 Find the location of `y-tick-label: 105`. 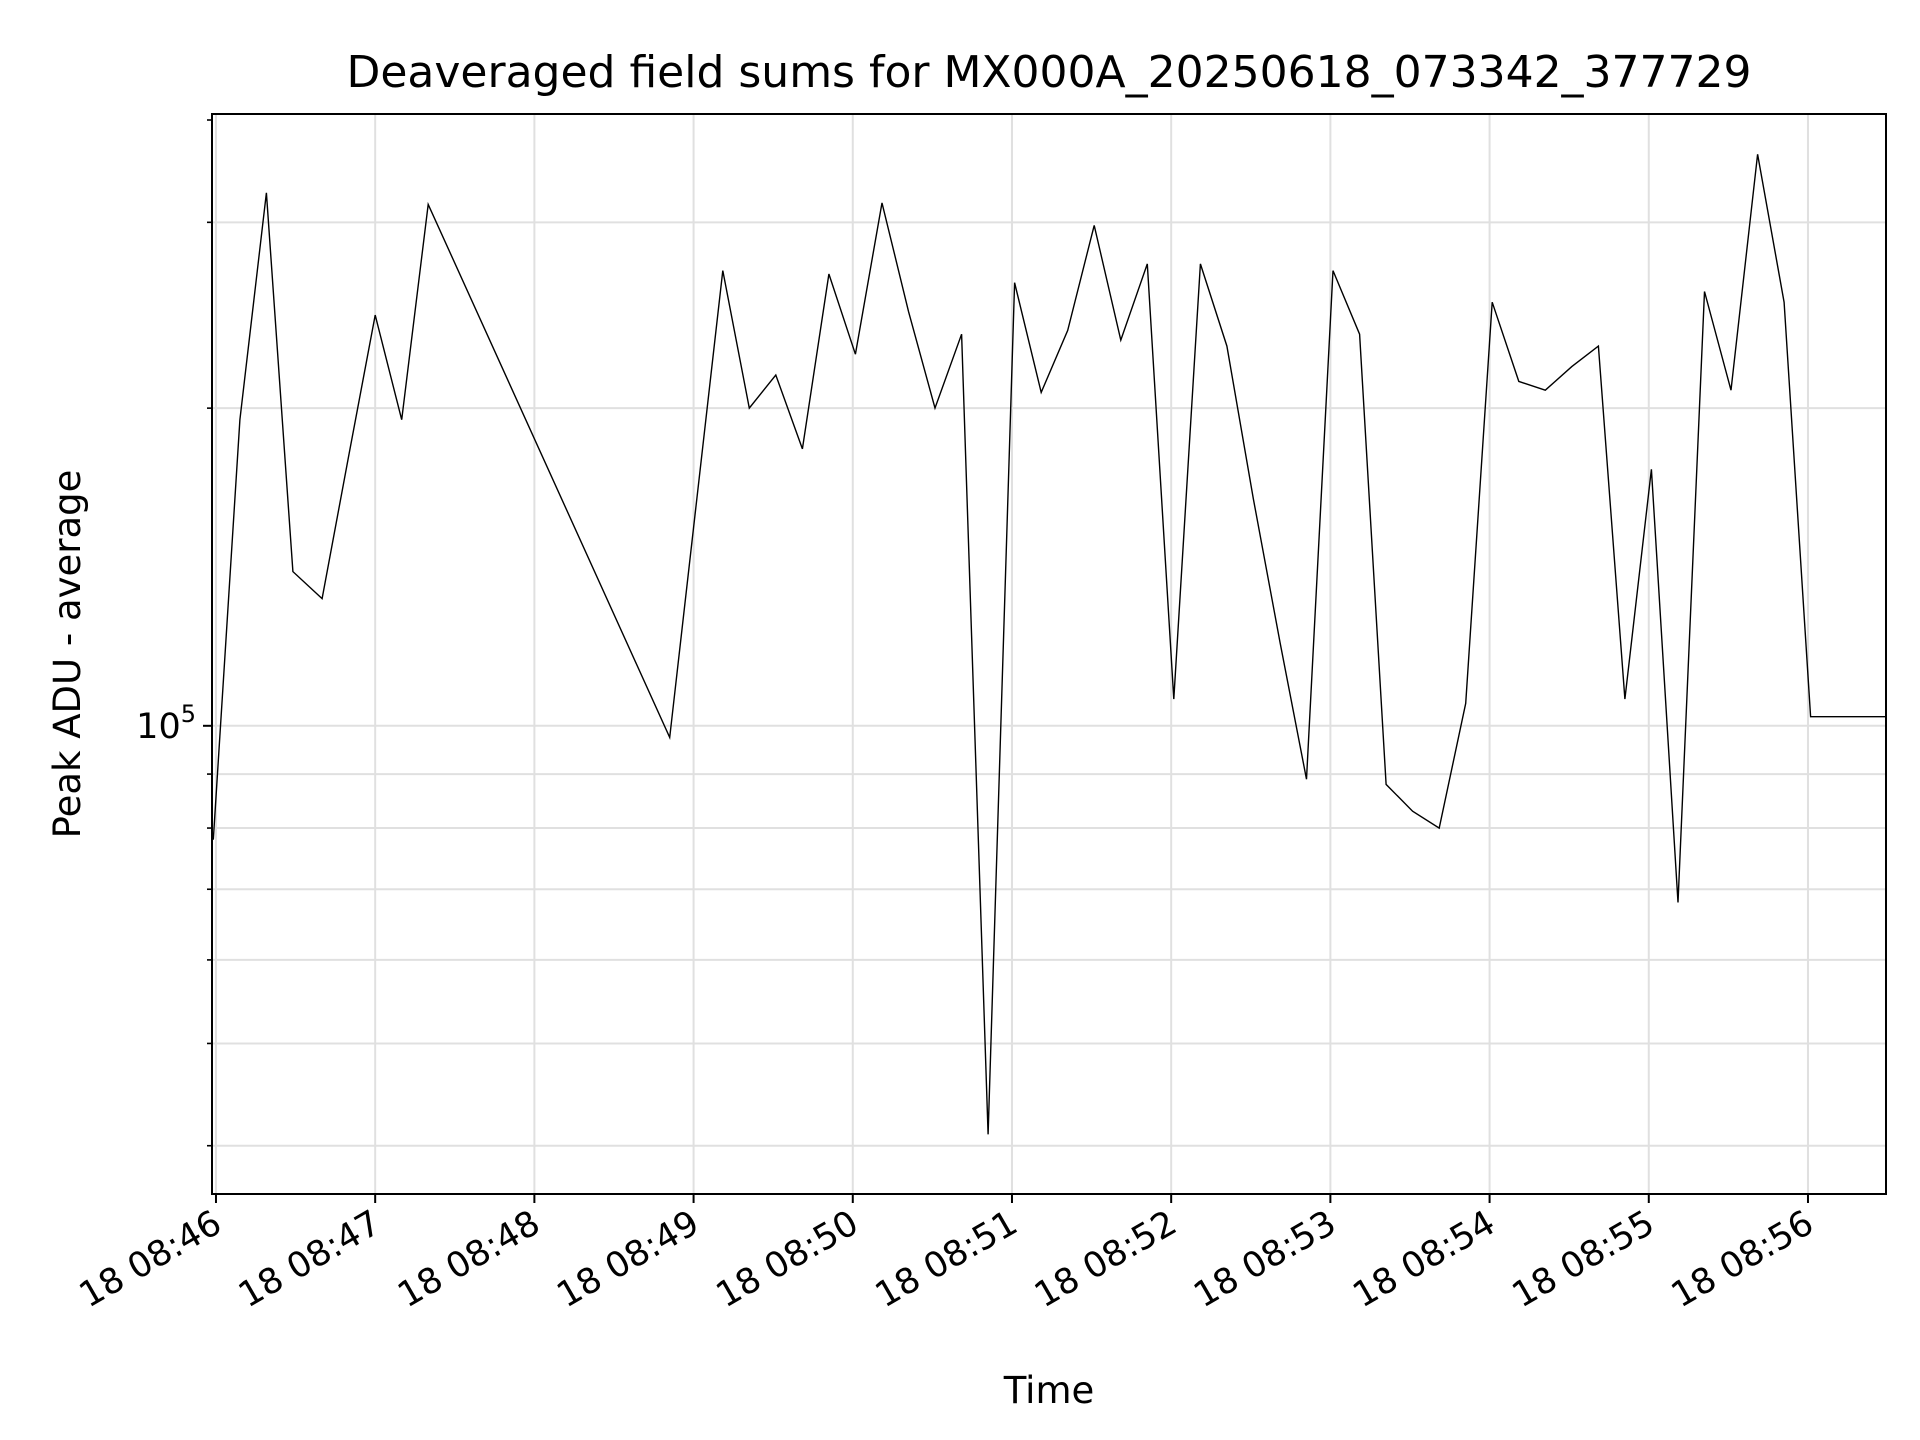

y-tick-label: 105 is located at coordinates (166, 723).